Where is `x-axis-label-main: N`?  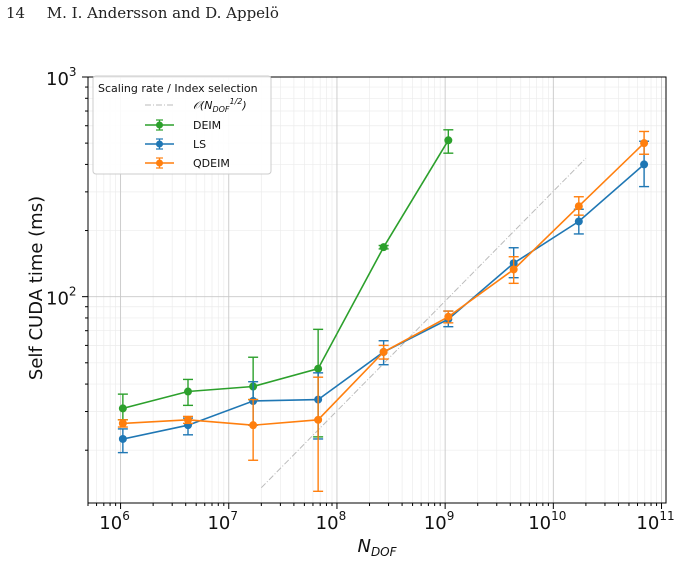
x-axis-label-main: N is located at coordinates (363, 546).